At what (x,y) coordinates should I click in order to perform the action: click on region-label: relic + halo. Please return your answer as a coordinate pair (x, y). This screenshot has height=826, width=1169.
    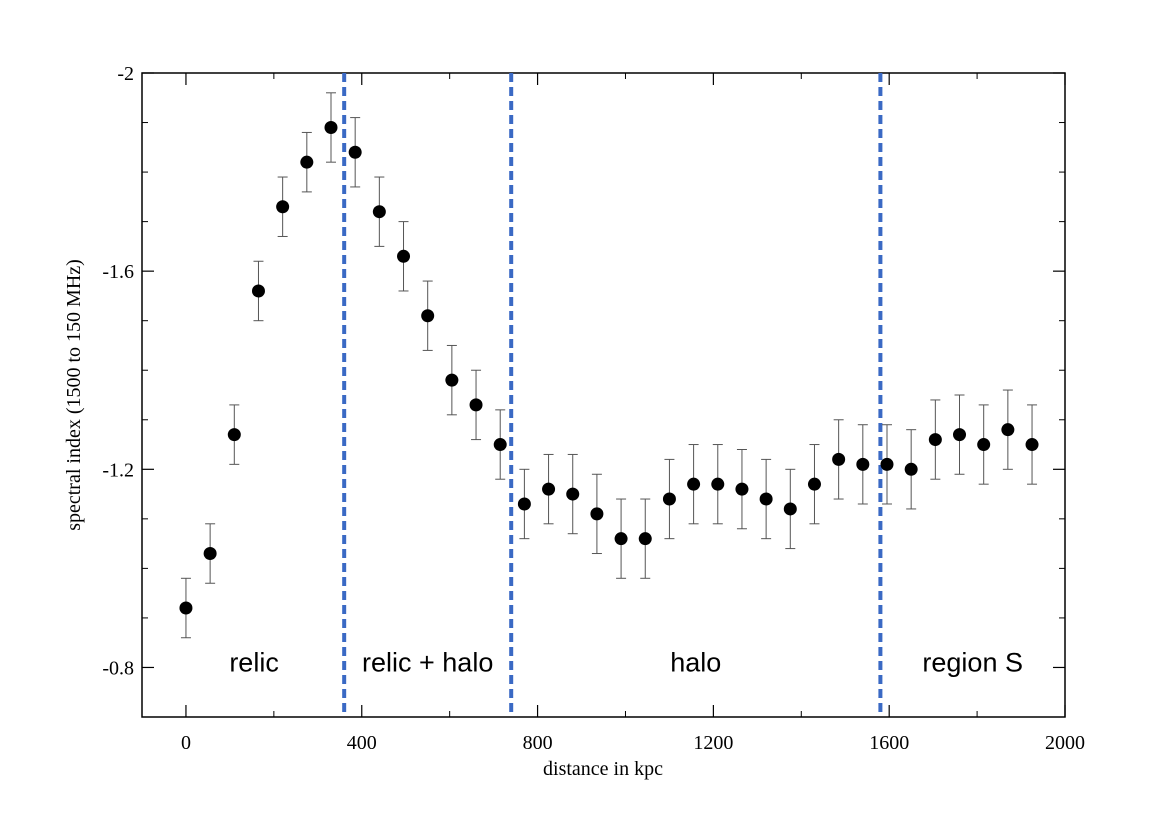
    Looking at the image, I should click on (427, 663).